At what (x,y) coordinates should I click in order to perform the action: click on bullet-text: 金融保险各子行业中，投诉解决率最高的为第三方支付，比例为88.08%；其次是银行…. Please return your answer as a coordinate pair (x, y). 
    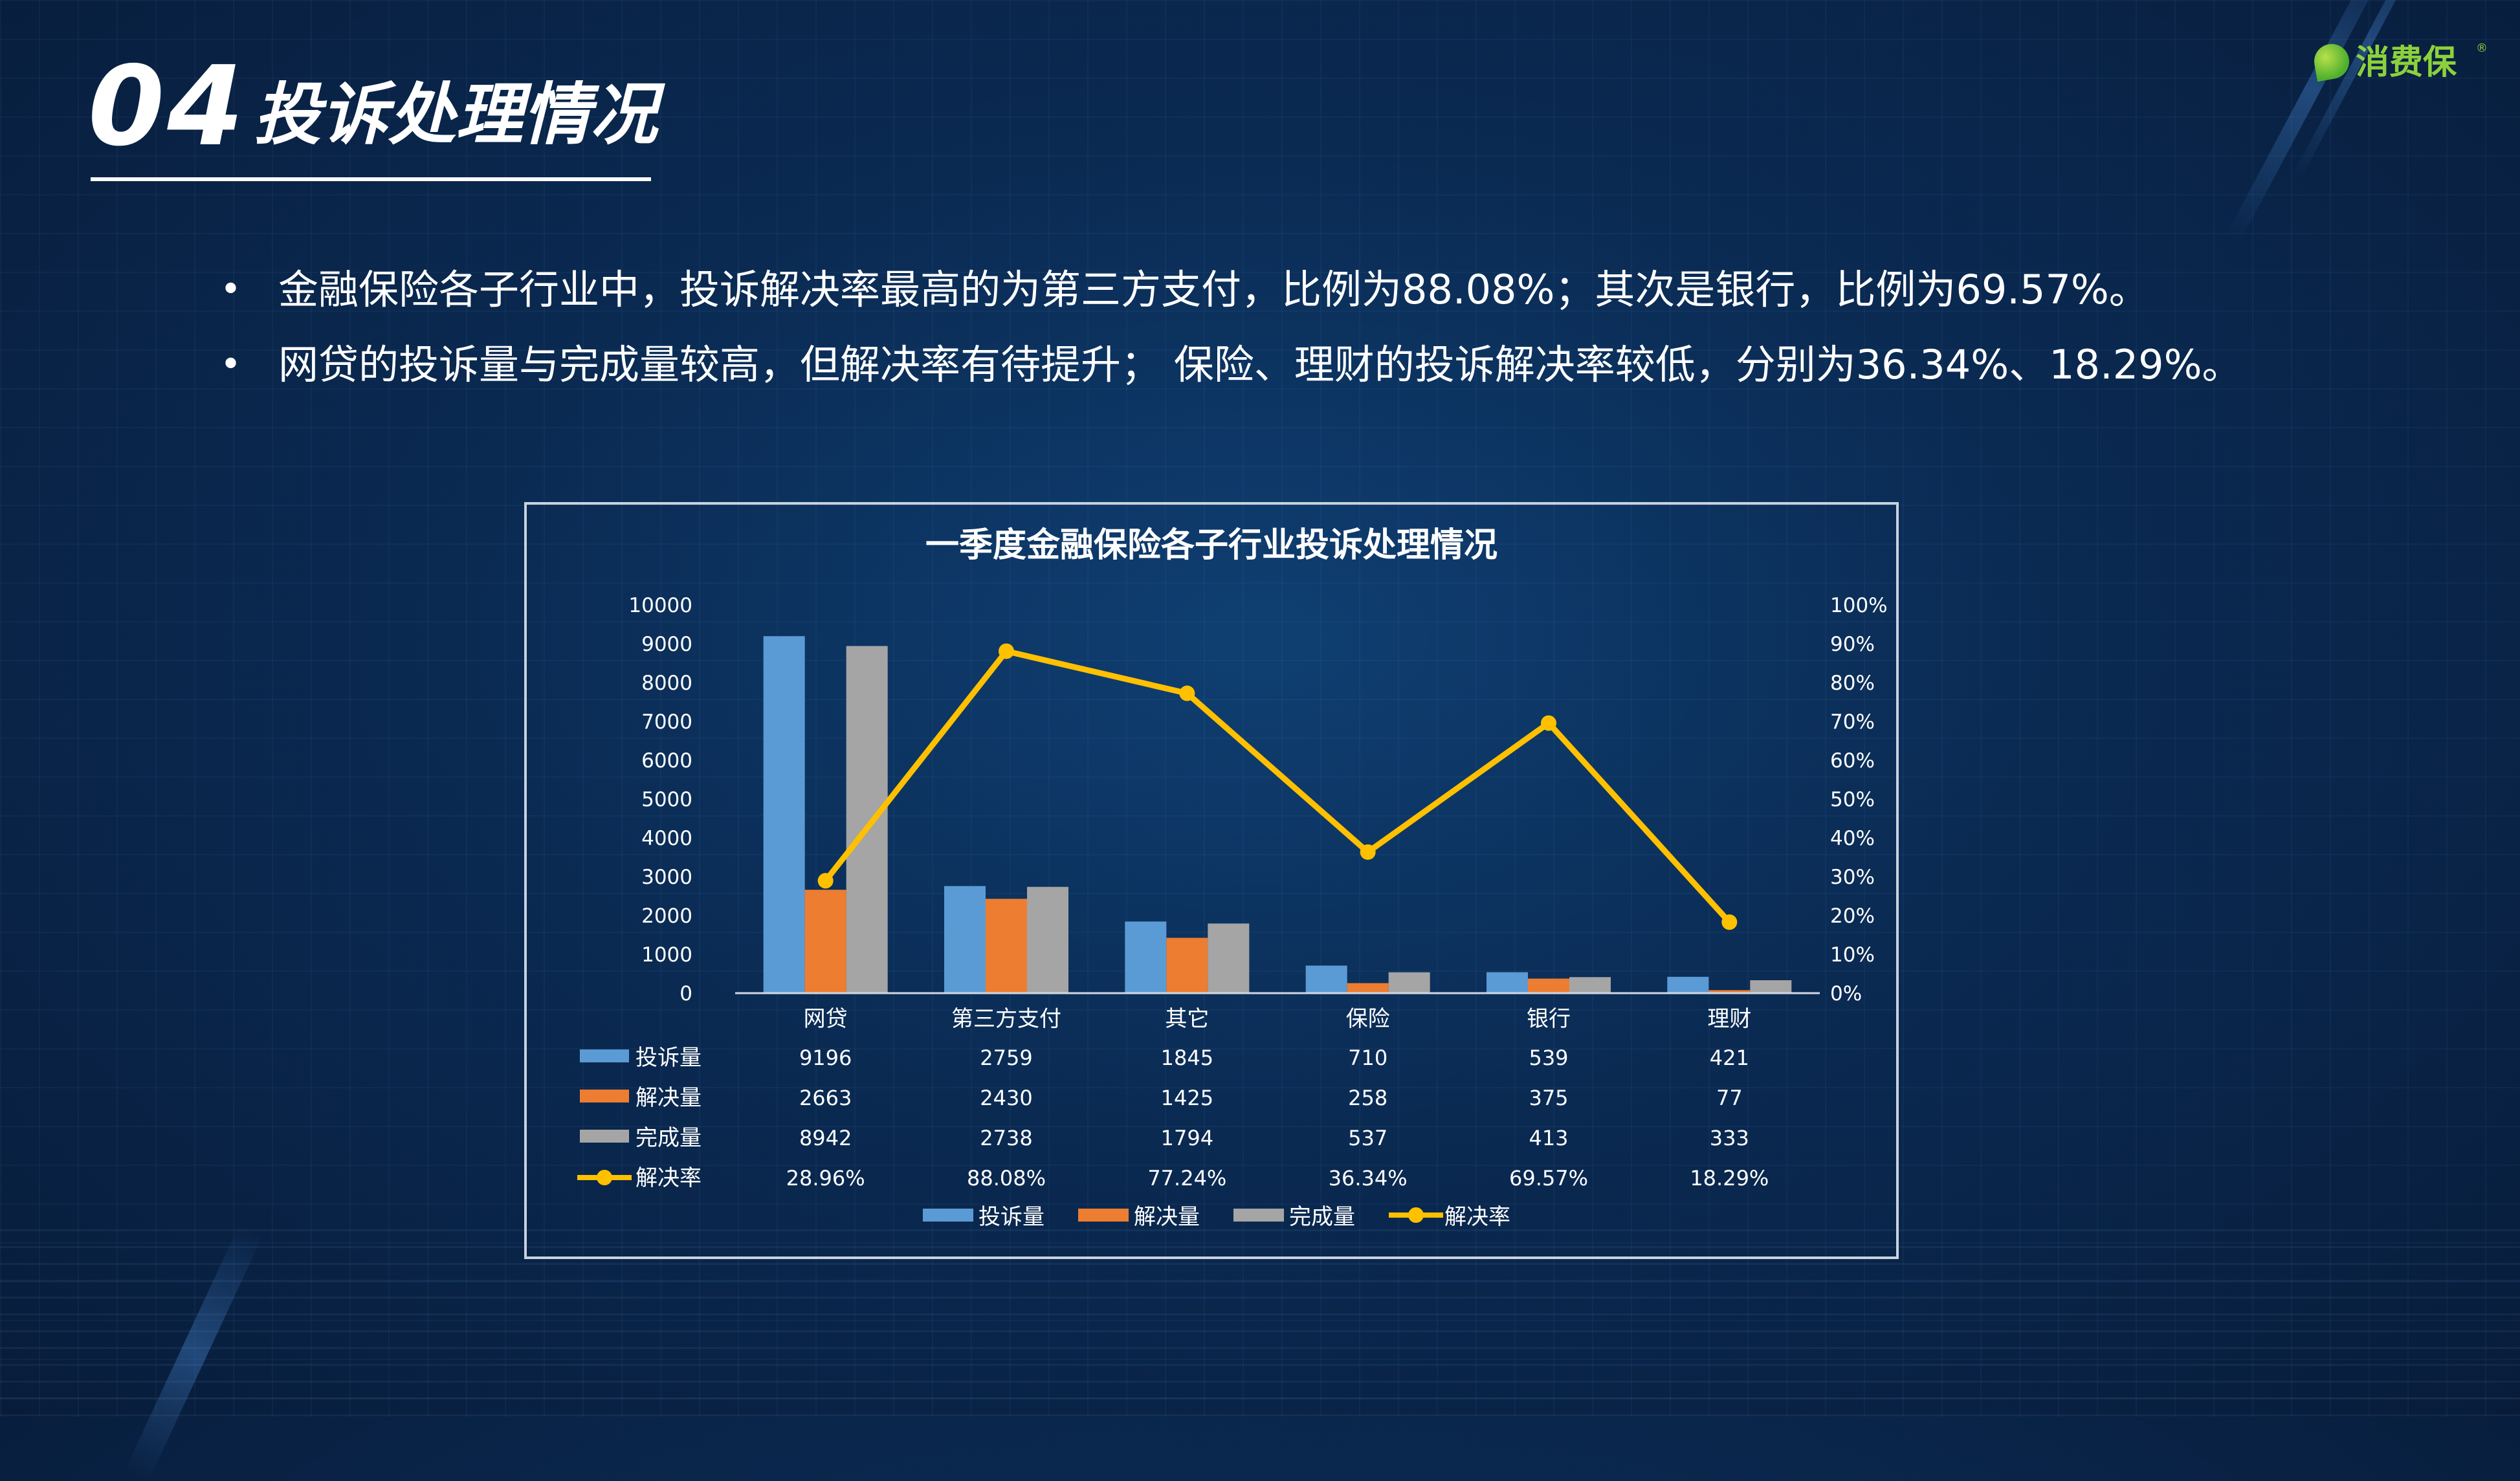
    Looking at the image, I should click on (1214, 290).